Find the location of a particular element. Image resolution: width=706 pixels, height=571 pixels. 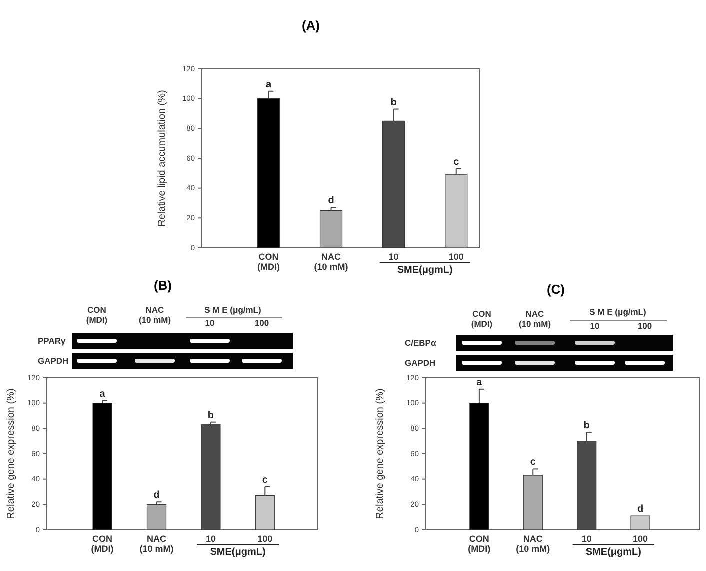

text: PPARγ is located at coordinates (52, 341).